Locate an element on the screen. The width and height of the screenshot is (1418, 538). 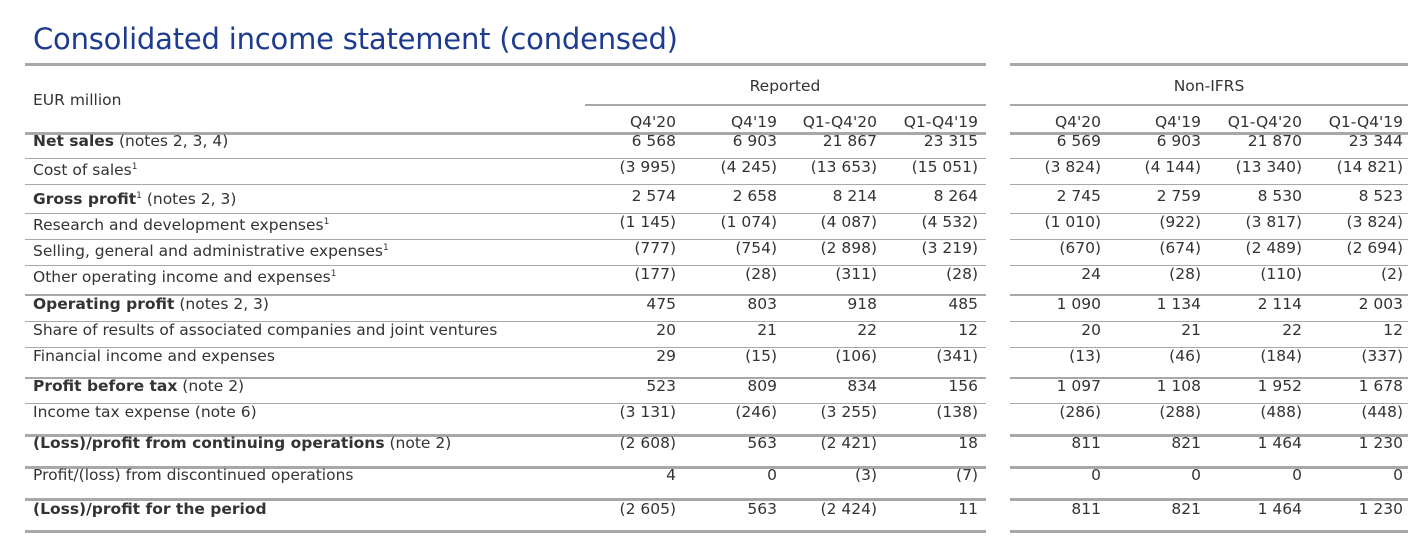
table-cell: 21 867 is located at coordinates (849, 141).